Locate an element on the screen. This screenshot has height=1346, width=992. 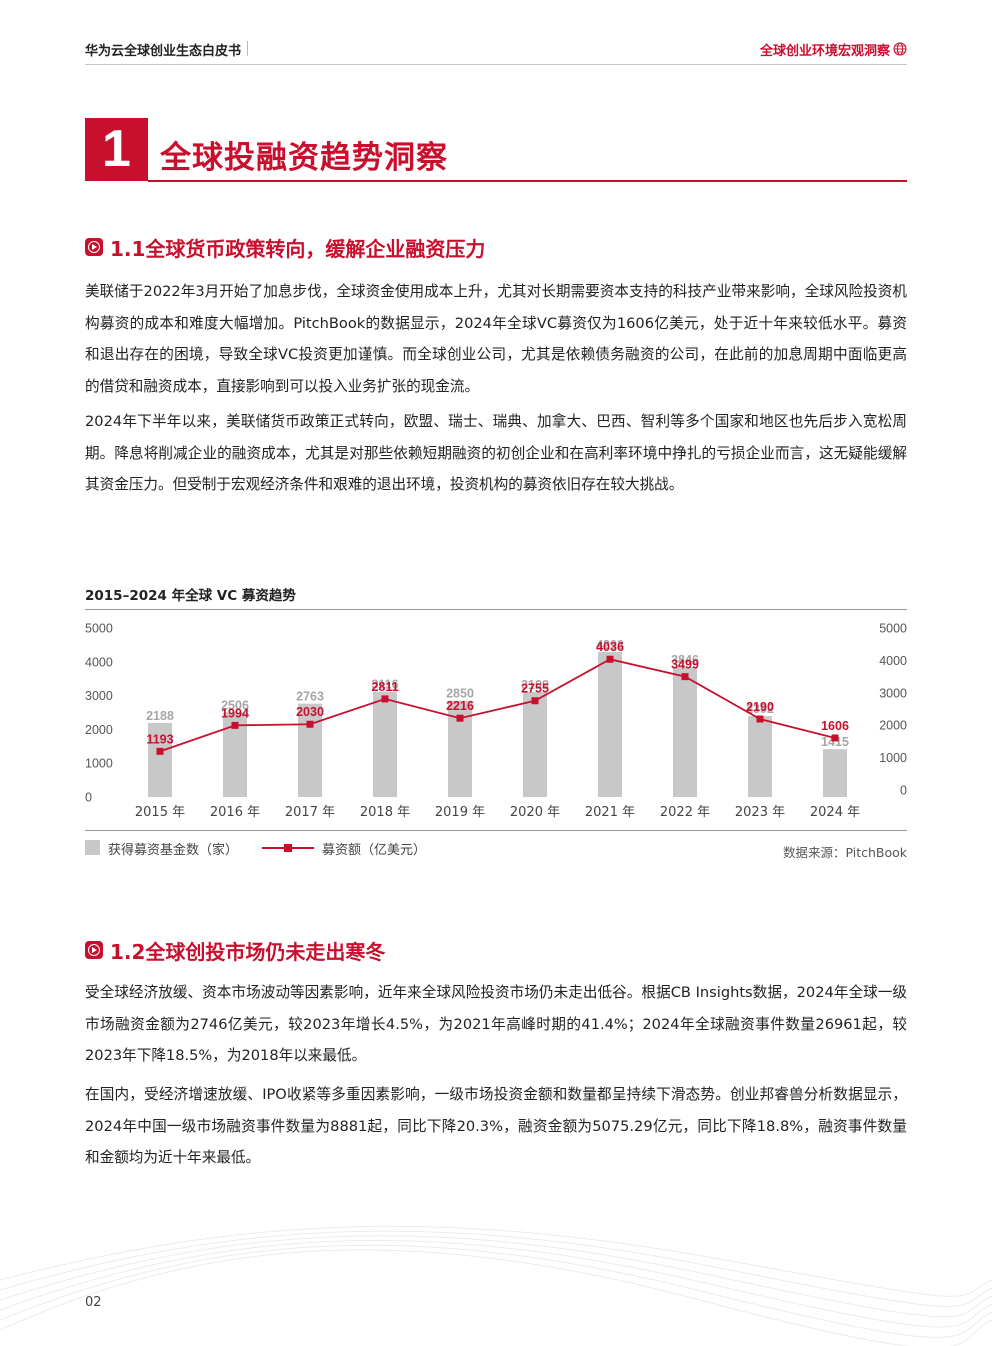
header-separator is located at coordinates (247, 48).